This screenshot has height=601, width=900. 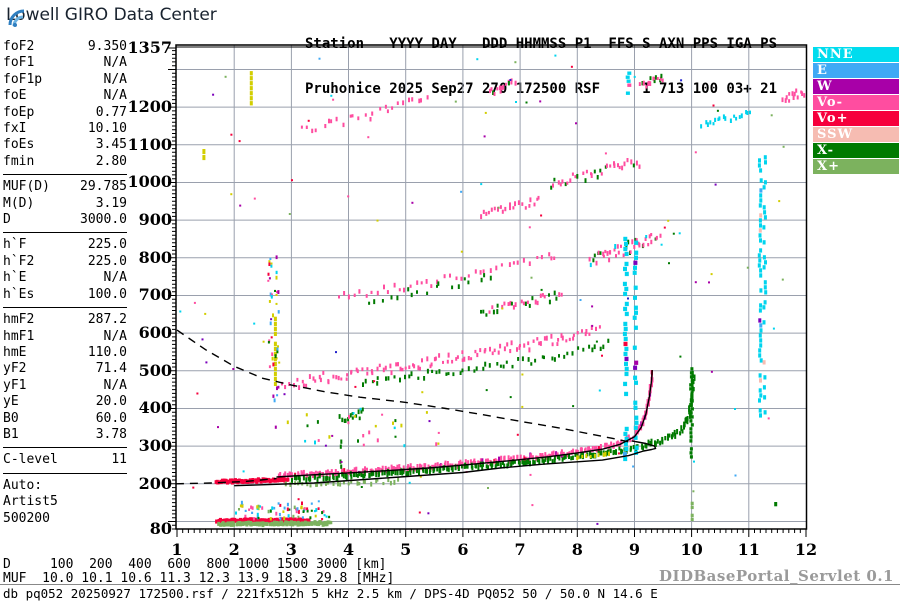 What do you see at coordinates (15, 96) in the screenshot?
I see `param-label: foE` at bounding box center [15, 96].